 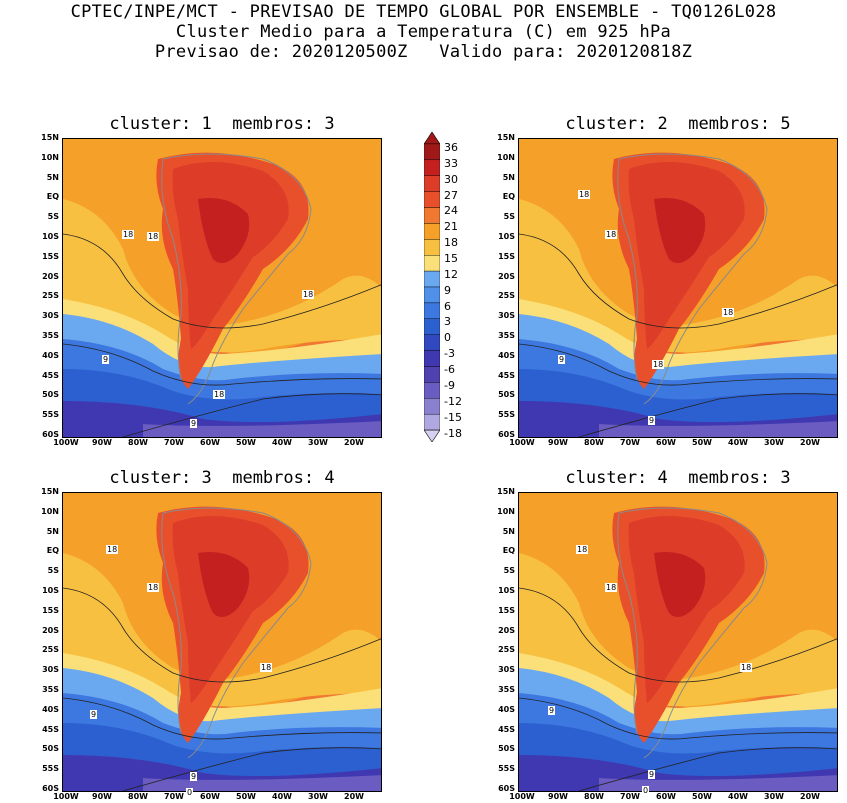 What do you see at coordinates (447, 306) in the screenshot?
I see `colorbar-label: 6` at bounding box center [447, 306].